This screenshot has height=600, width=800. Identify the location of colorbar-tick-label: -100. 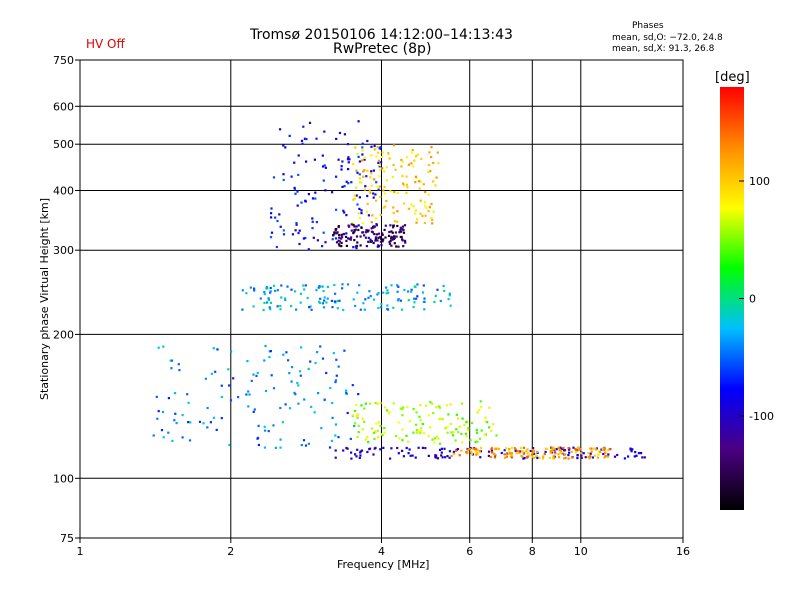
(761, 416).